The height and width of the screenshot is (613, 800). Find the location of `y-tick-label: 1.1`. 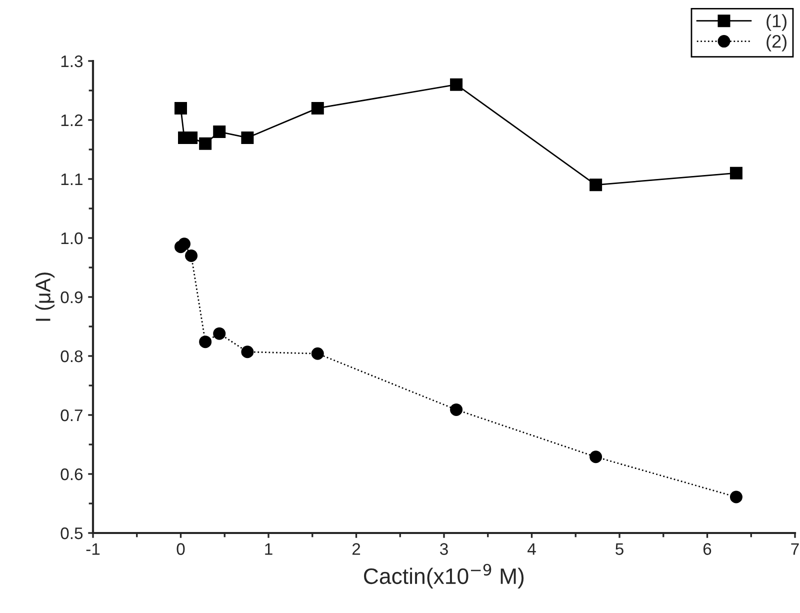

y-tick-label: 1.1 is located at coordinates (71, 180).